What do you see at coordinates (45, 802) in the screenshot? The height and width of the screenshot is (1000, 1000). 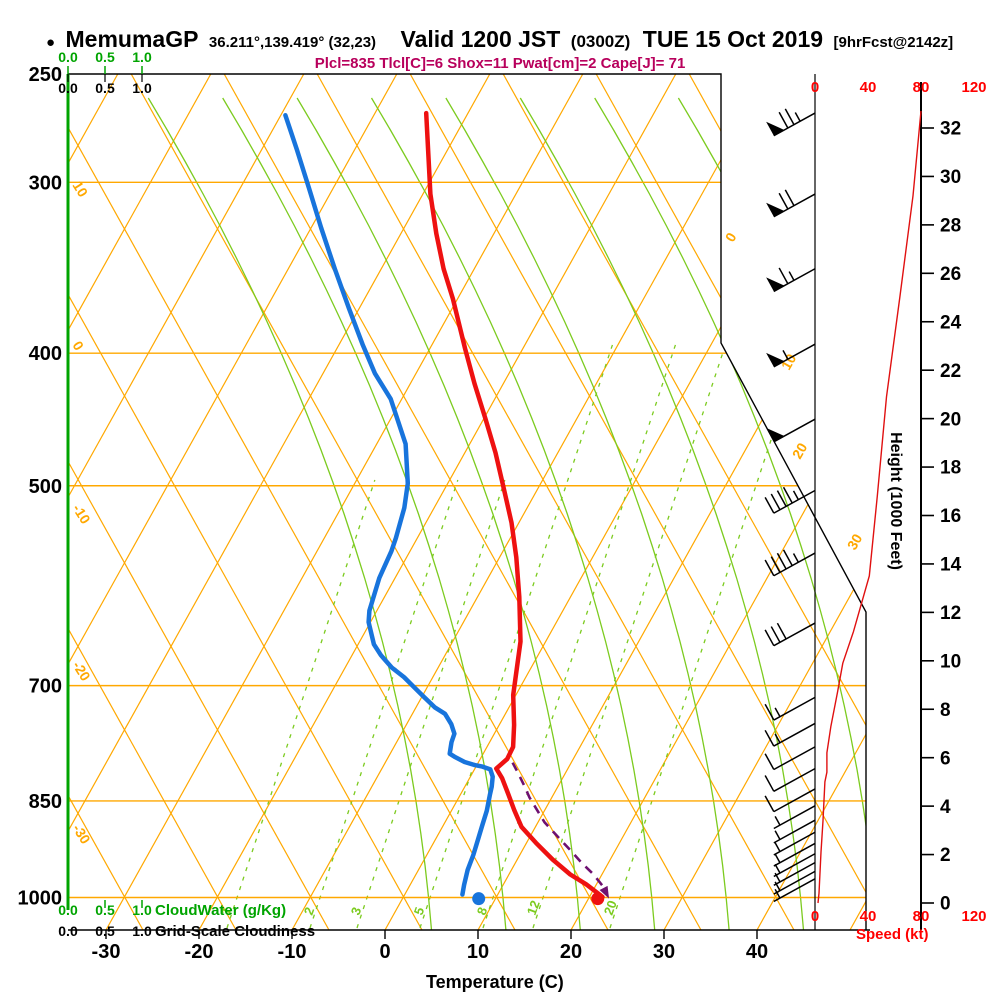 I see `pressure-tick-label: 850` at bounding box center [45, 802].